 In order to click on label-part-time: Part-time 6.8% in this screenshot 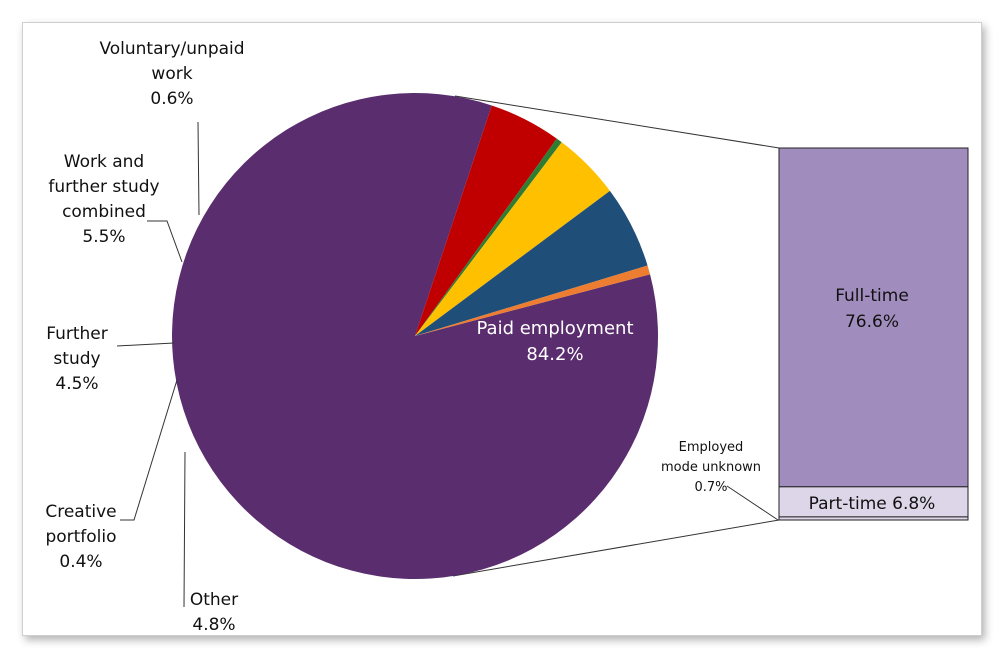, I will do `click(872, 504)`.